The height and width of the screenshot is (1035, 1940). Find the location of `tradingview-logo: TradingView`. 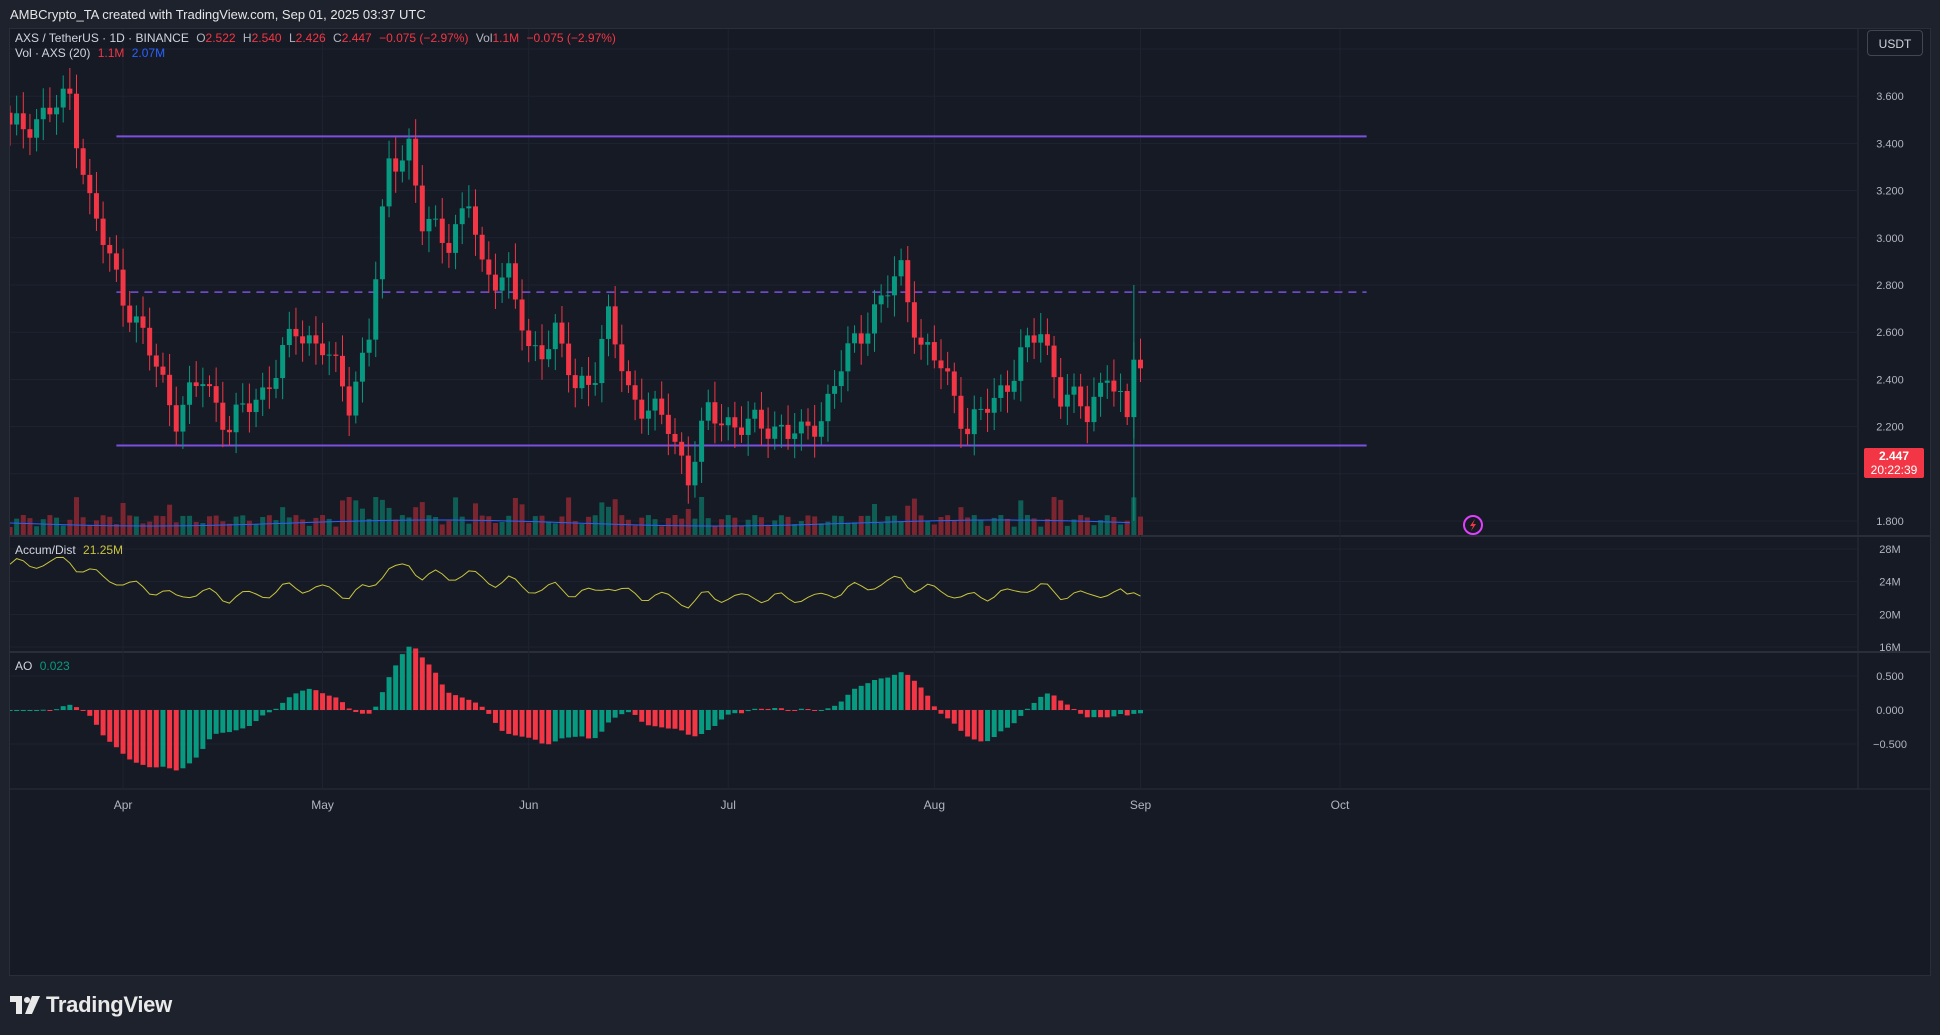

tradingview-logo: TradingView is located at coordinates (91, 1005).